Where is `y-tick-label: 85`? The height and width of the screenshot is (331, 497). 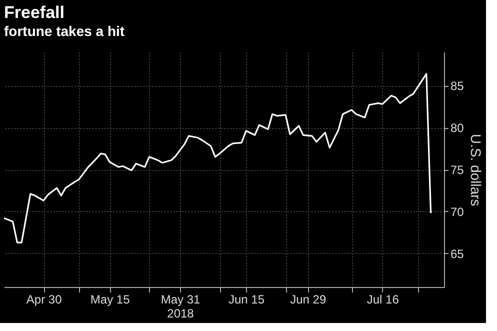 y-tick-label: 85 is located at coordinates (457, 86).